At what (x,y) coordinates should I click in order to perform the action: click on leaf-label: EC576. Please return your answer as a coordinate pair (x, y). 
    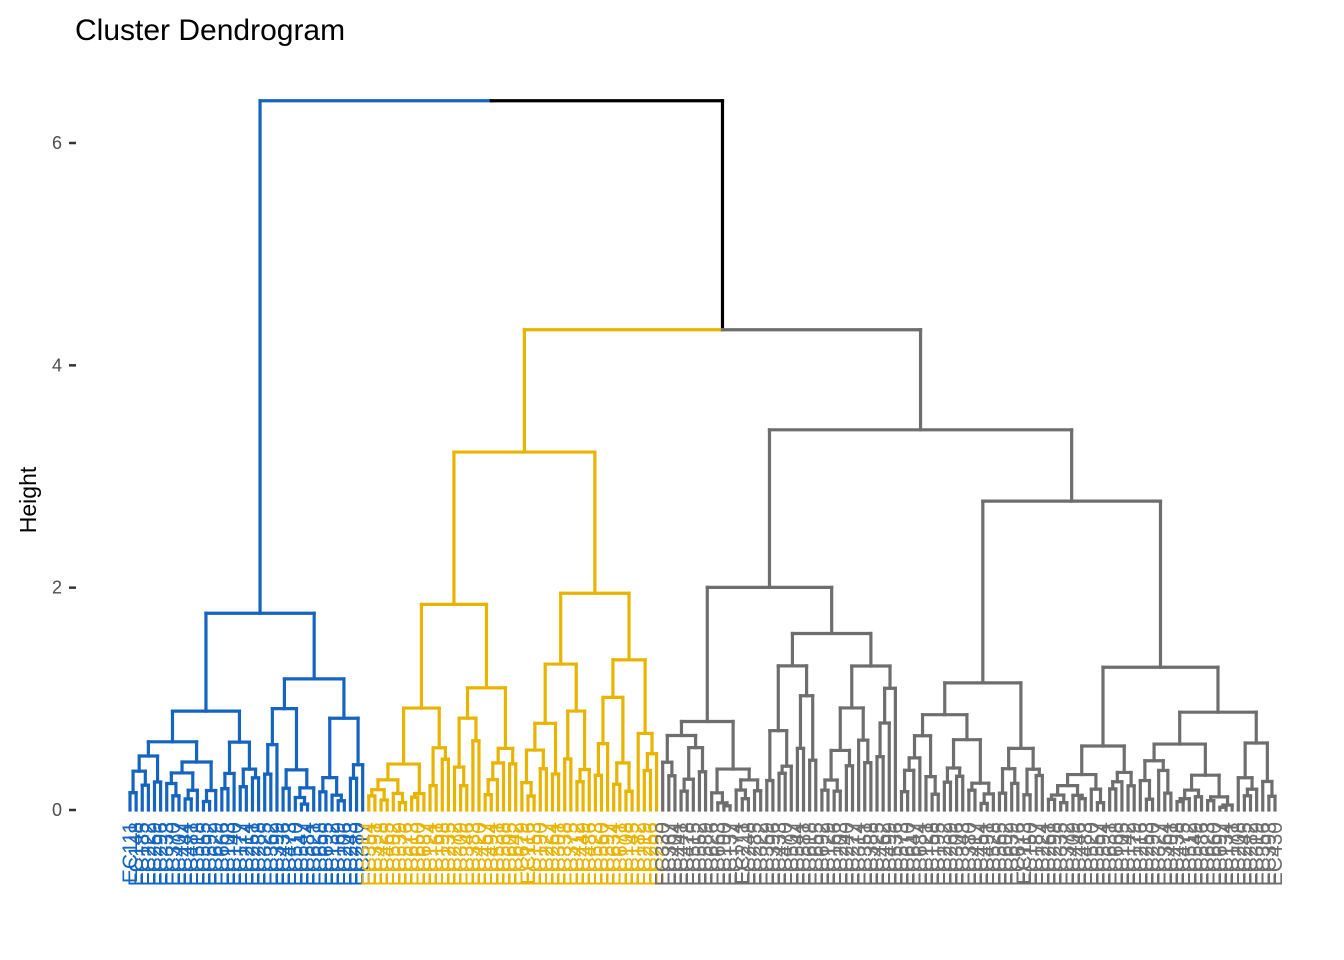
    Looking at the image, I should click on (406, 854).